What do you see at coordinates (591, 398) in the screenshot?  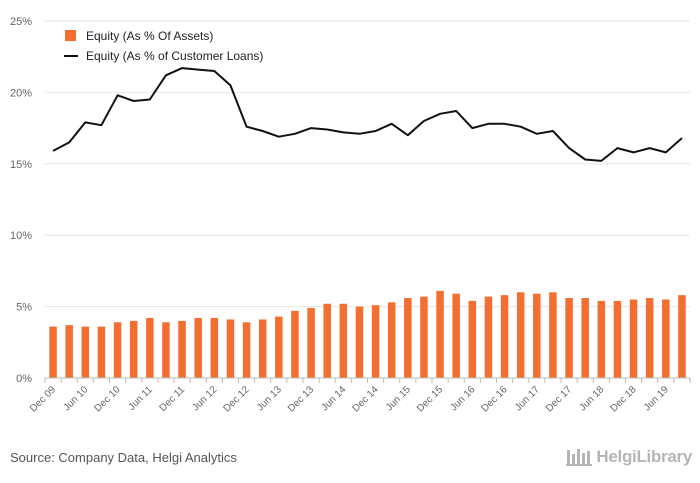 I see `x-tick-label: Jun 18` at bounding box center [591, 398].